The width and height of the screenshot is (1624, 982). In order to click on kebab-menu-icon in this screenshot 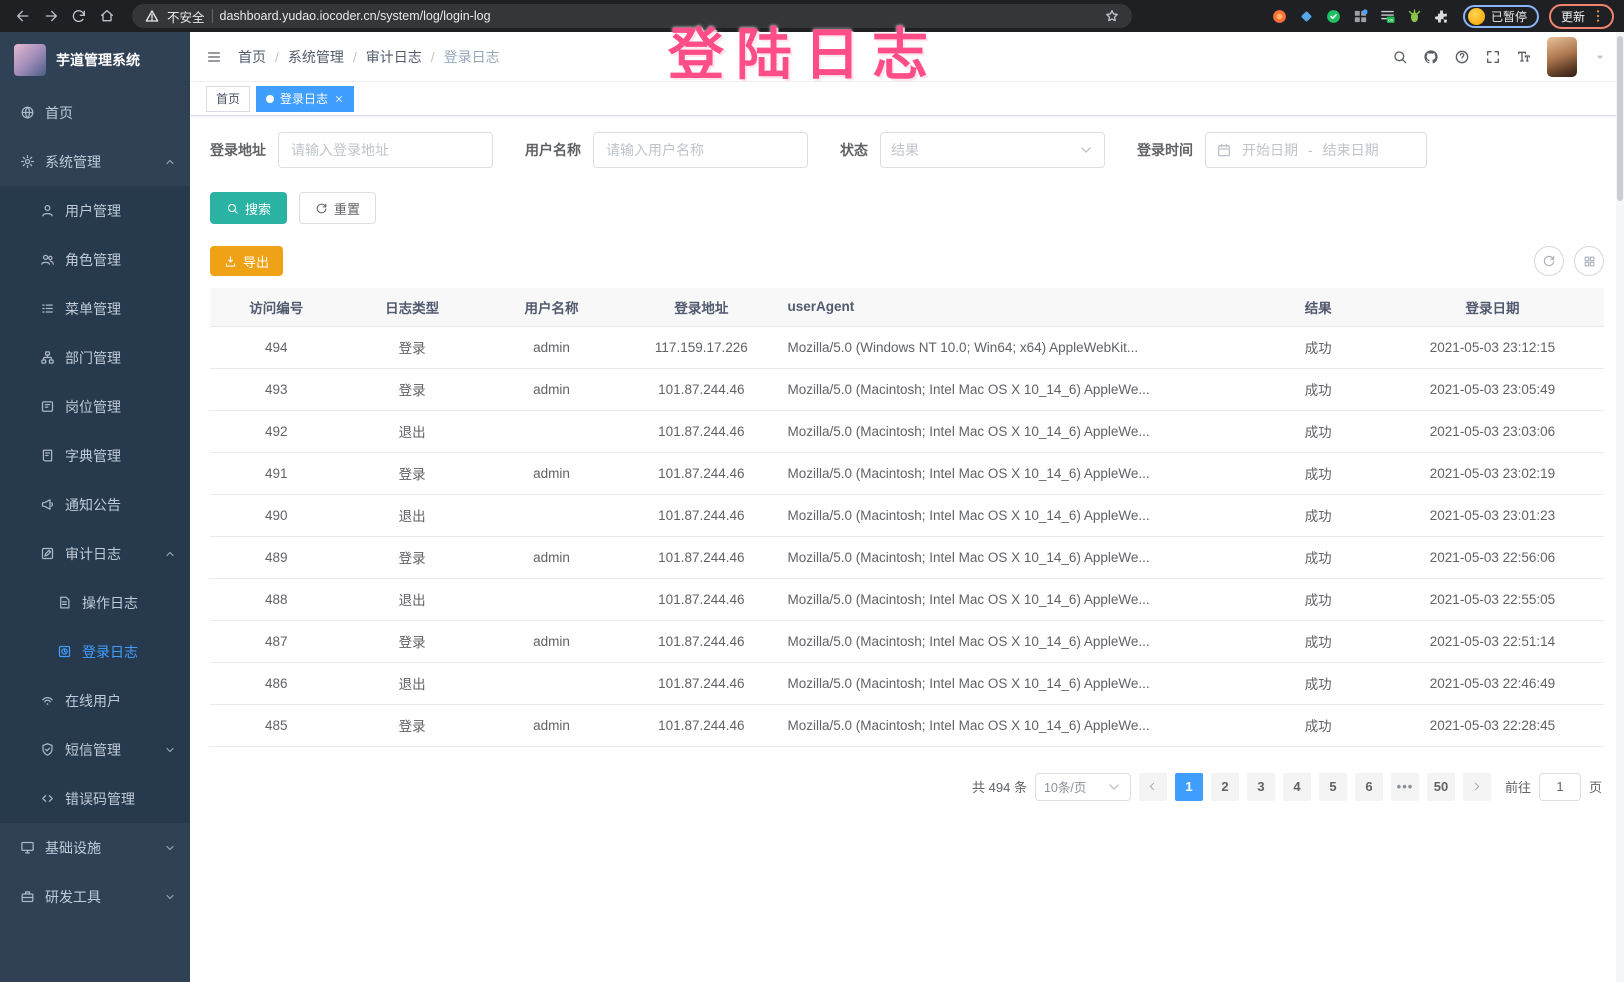, I will do `click(1598, 16)`.